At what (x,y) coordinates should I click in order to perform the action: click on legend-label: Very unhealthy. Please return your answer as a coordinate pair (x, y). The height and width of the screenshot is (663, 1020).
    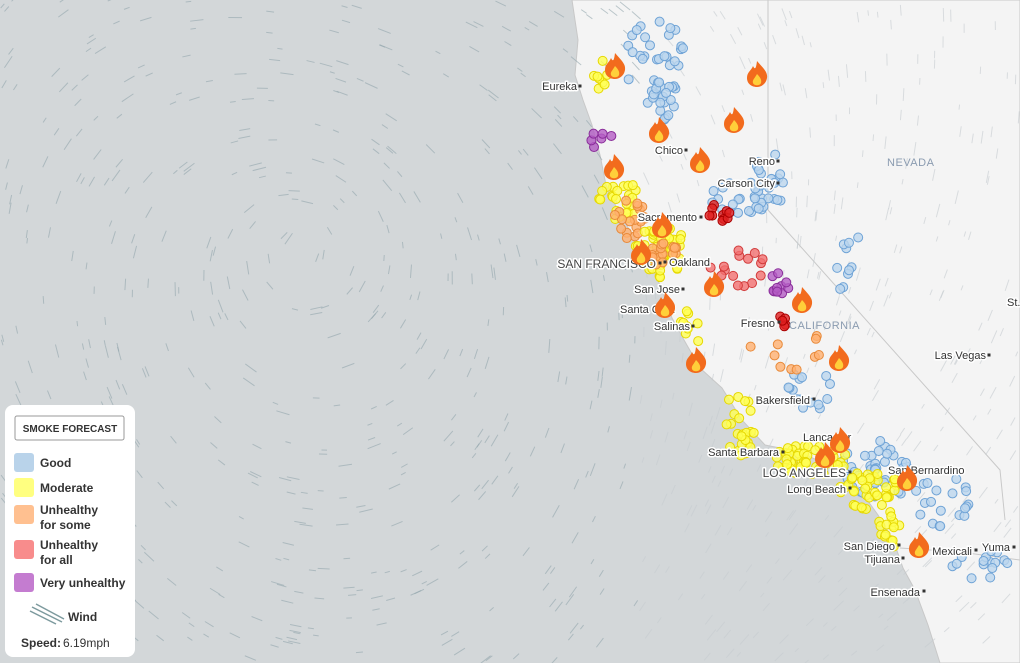
    Looking at the image, I should click on (83, 583).